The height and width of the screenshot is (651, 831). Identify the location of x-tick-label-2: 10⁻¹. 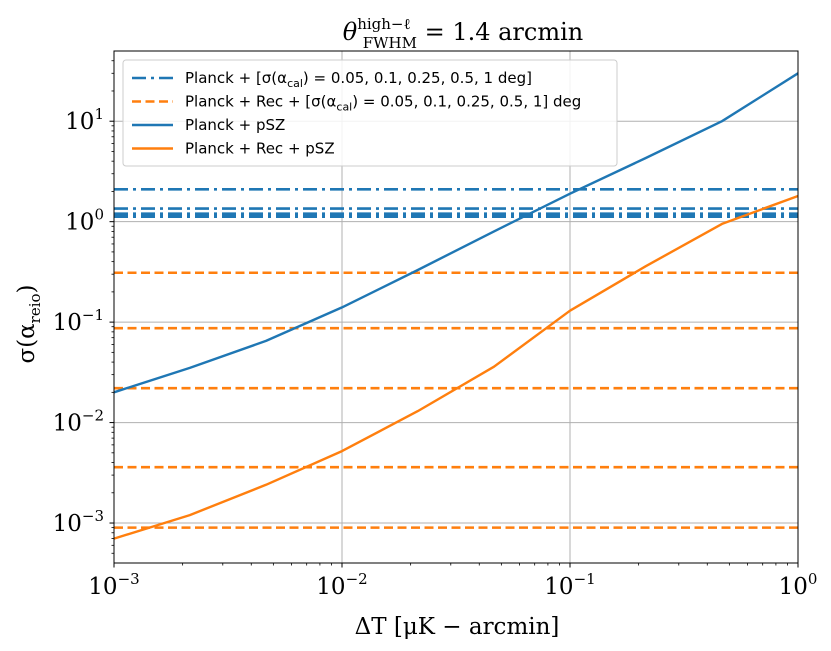
(569, 585).